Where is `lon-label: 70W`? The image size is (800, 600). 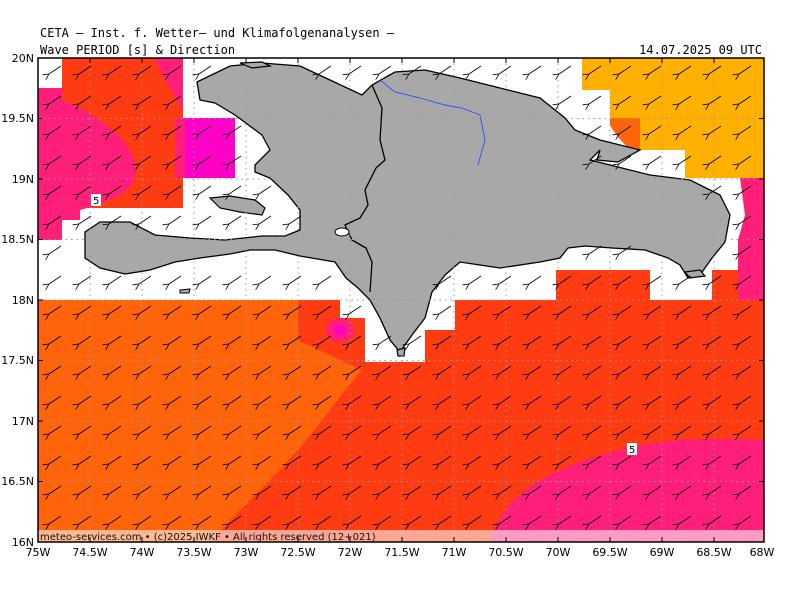
lon-label: 70W is located at coordinates (558, 552).